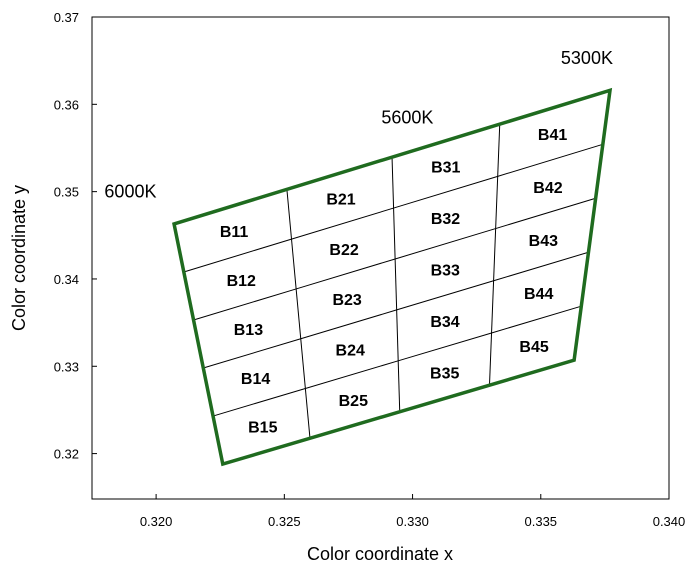 This screenshot has width=691, height=571. Describe the element at coordinates (340, 199) in the screenshot. I see `bin-label-b21: B21` at that location.